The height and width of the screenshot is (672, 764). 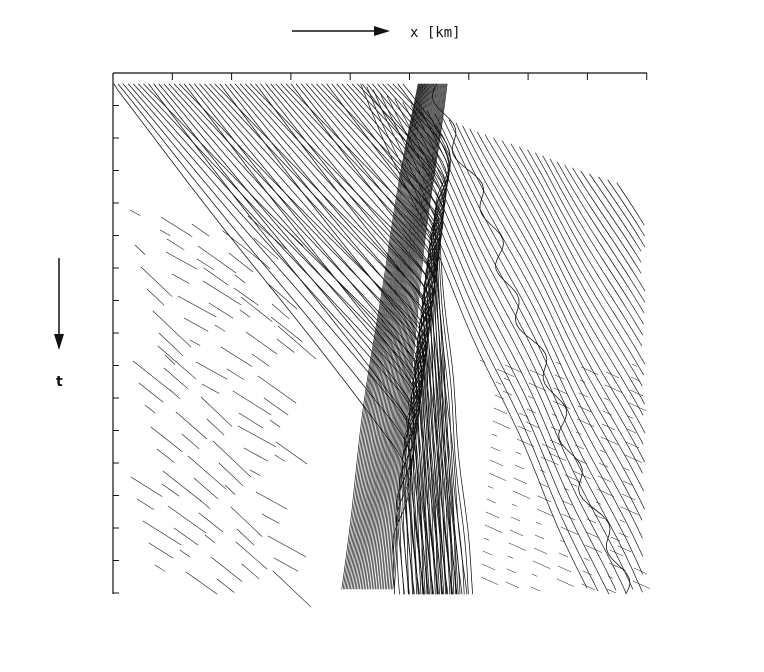 I want to click on vehicle-trajectory, so click(x=366, y=339).